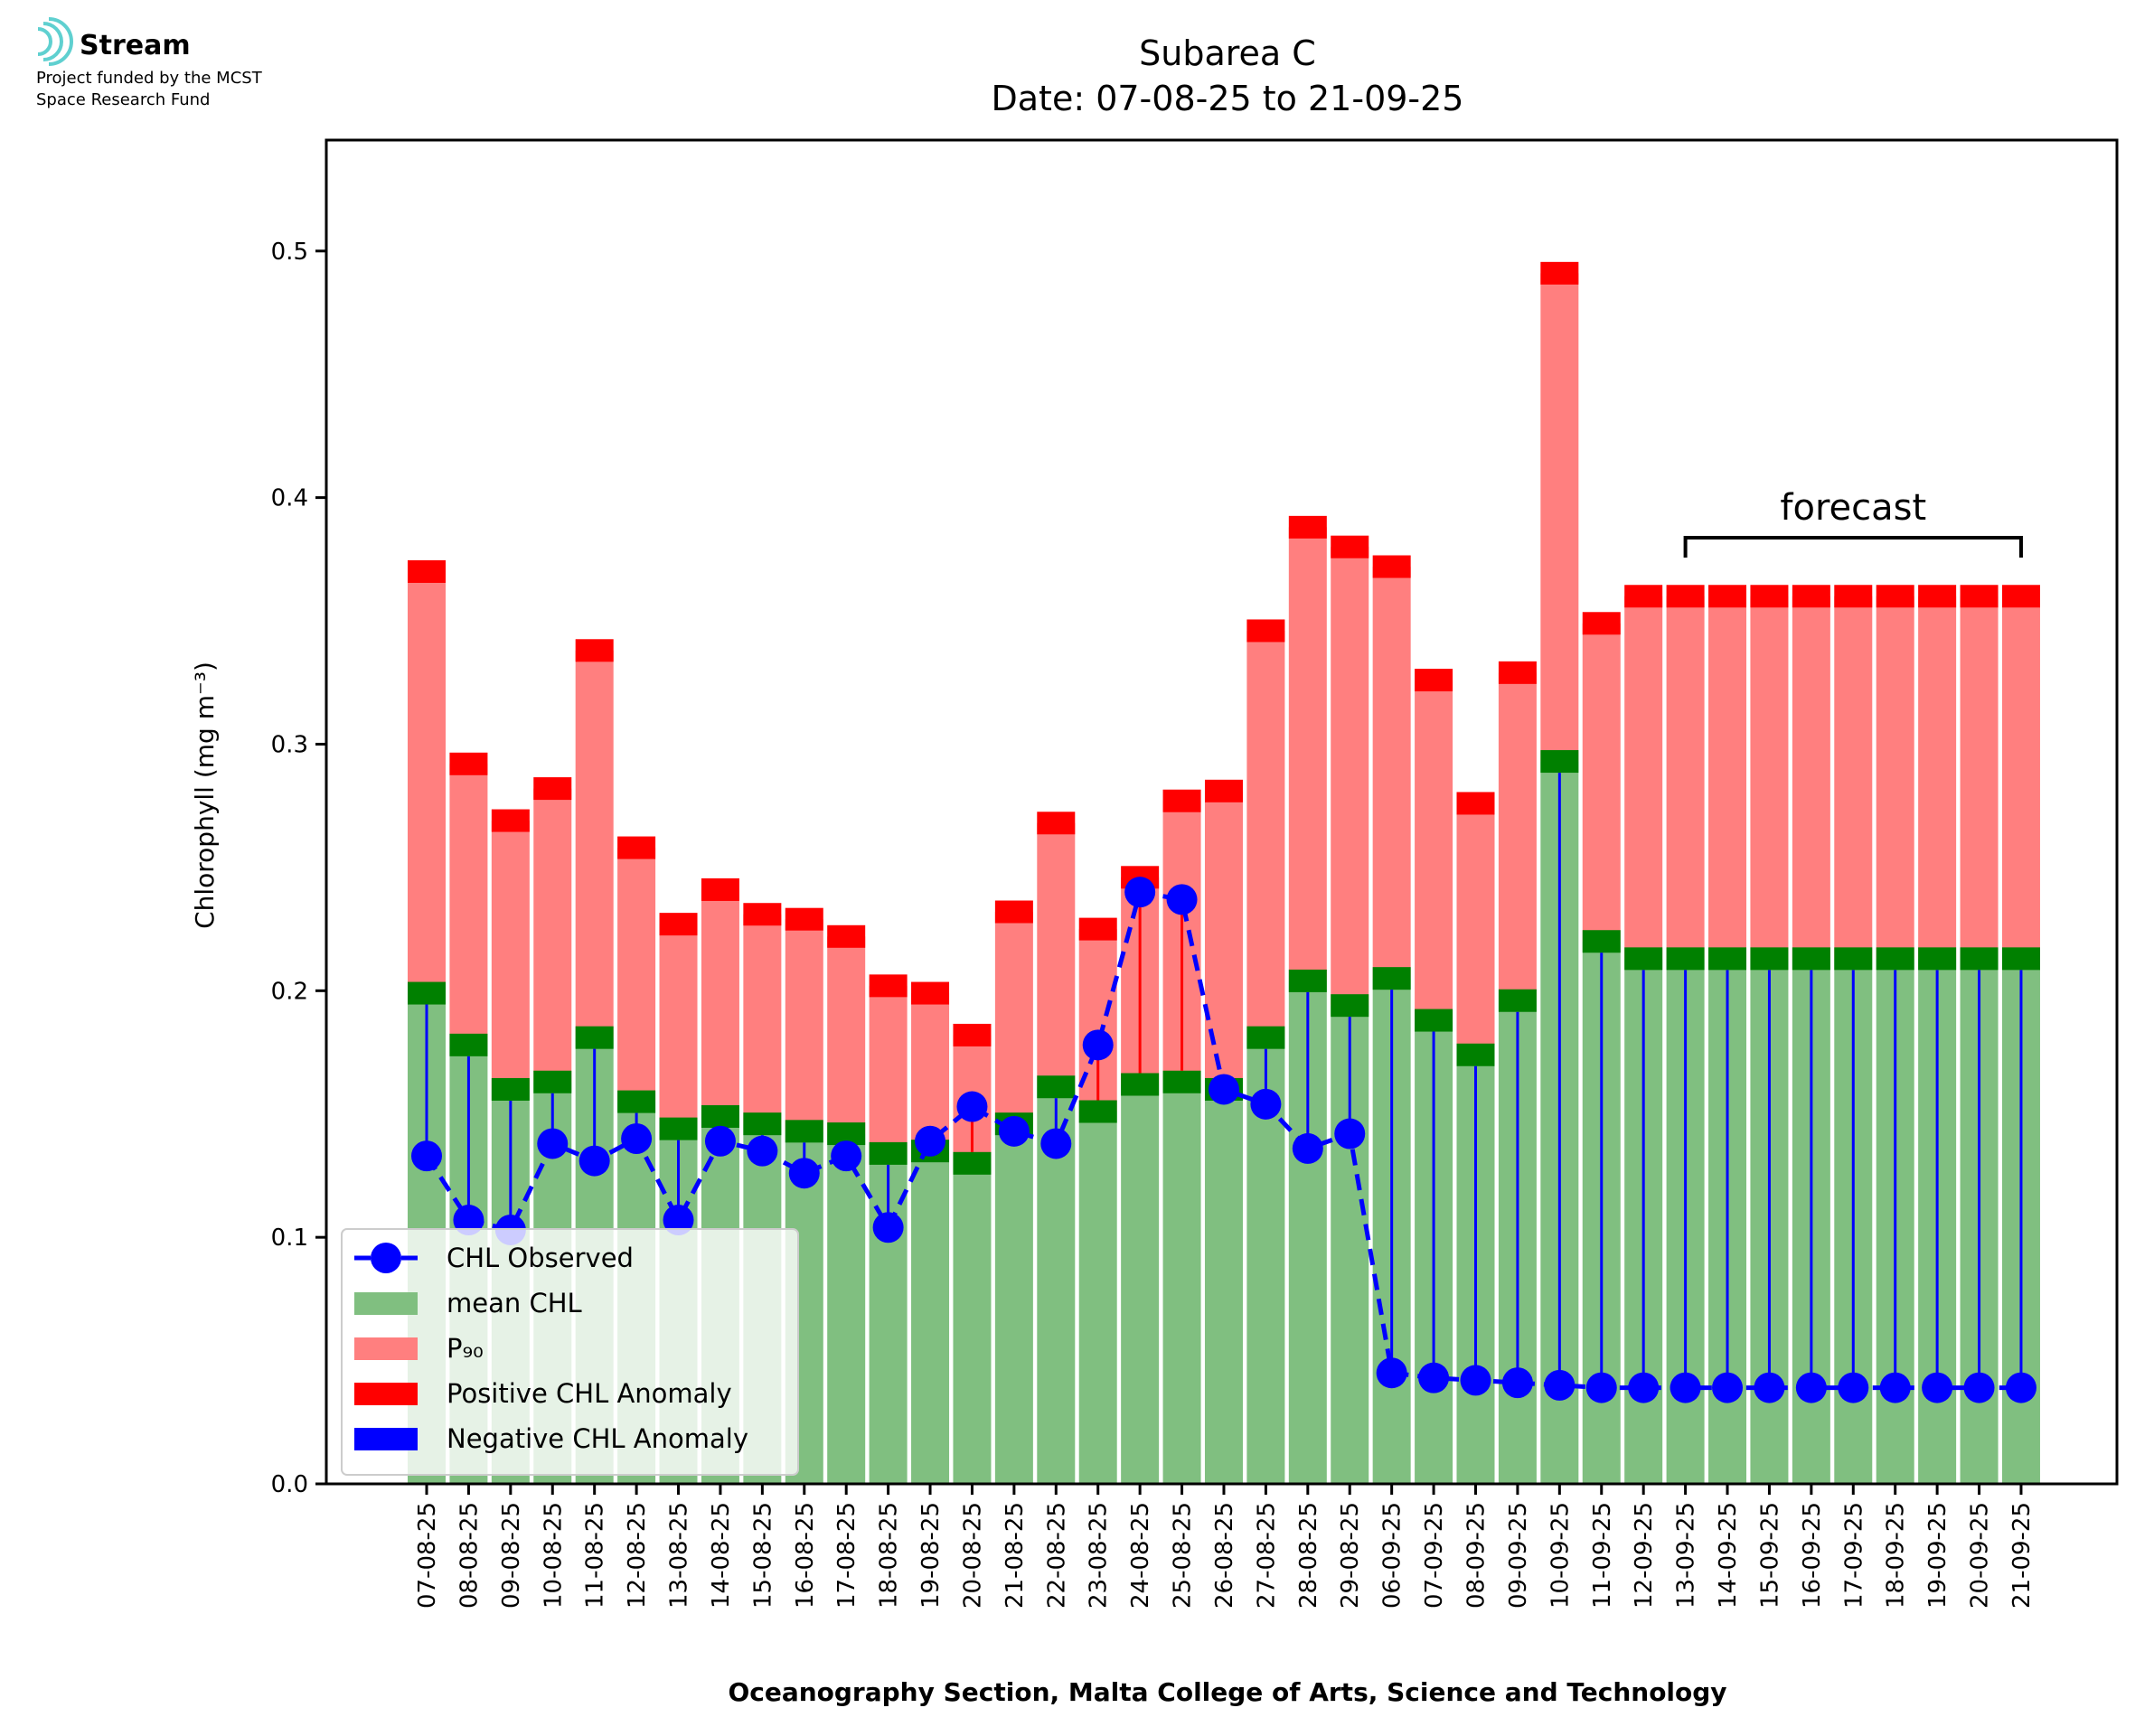 The image size is (2154, 1736). Describe the element at coordinates (1224, 1556) in the screenshot. I see `x-tick-label: 26-08-25` at that location.